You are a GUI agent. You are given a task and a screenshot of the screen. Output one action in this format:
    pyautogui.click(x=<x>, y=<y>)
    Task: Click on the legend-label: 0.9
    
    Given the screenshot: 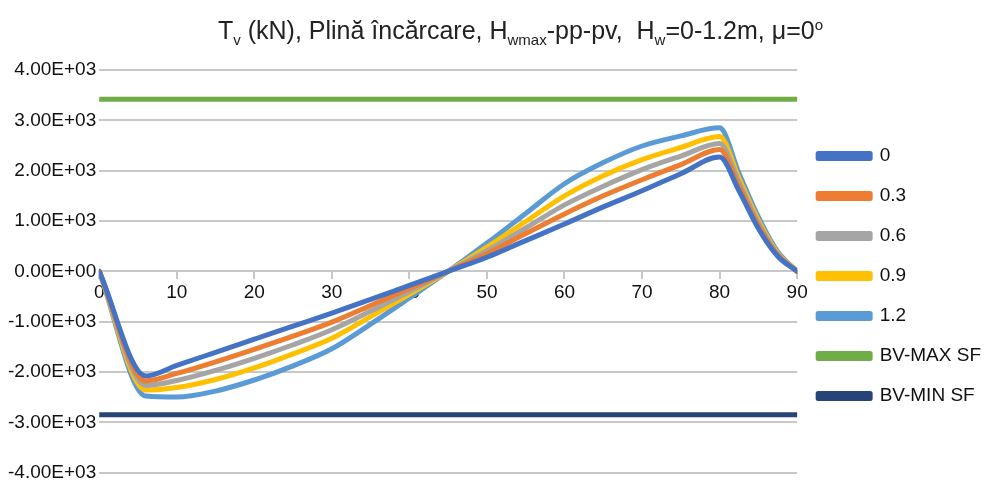 What is the action you would take?
    pyautogui.click(x=893, y=275)
    